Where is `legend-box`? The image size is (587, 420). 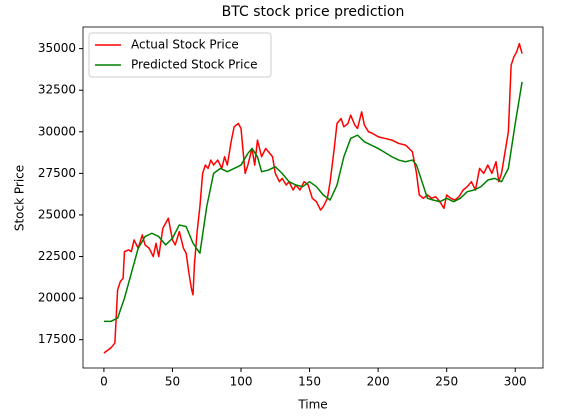
legend-box is located at coordinates (180, 55).